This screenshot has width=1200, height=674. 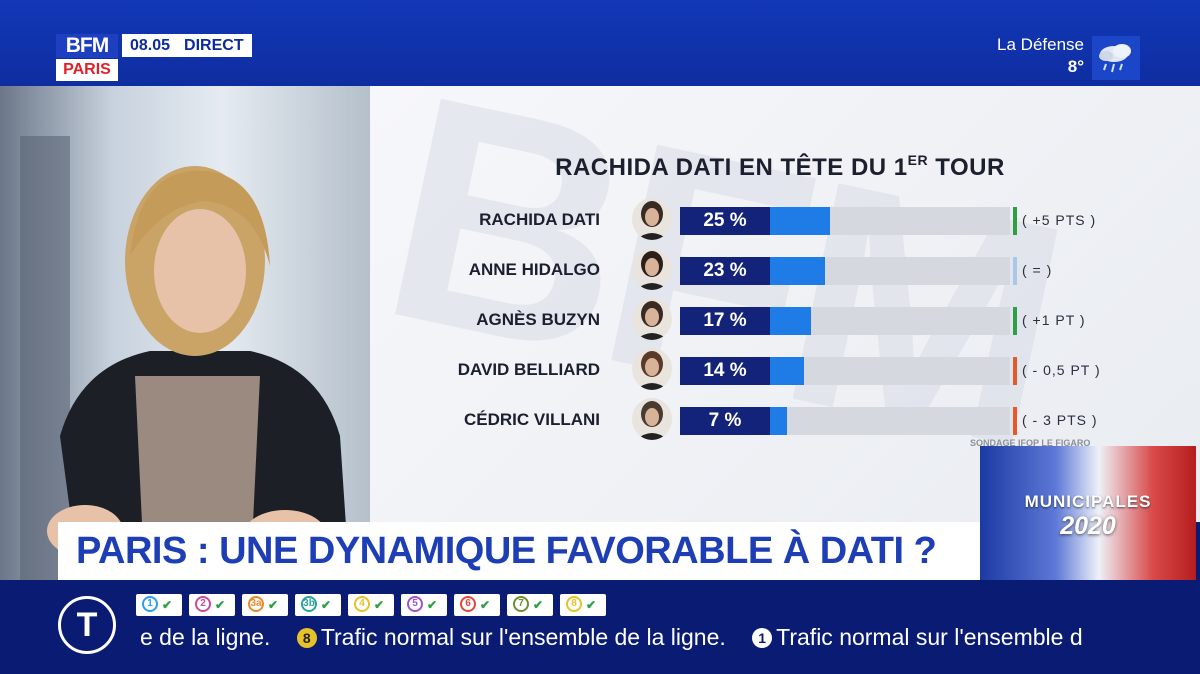 I want to click on bar-value-label: 25 %, so click(x=725, y=221).